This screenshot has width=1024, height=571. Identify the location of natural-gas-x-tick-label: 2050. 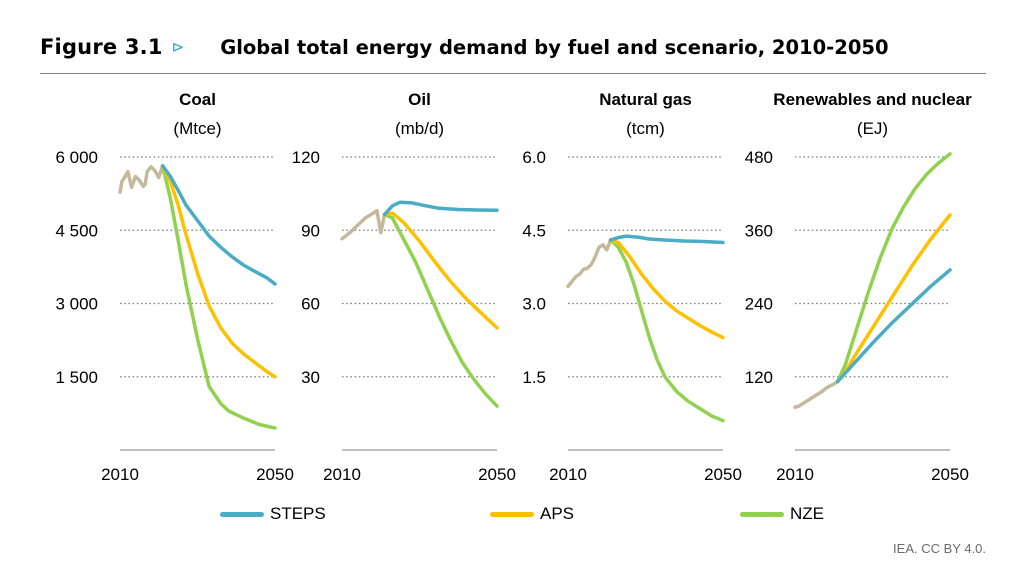
(723, 474).